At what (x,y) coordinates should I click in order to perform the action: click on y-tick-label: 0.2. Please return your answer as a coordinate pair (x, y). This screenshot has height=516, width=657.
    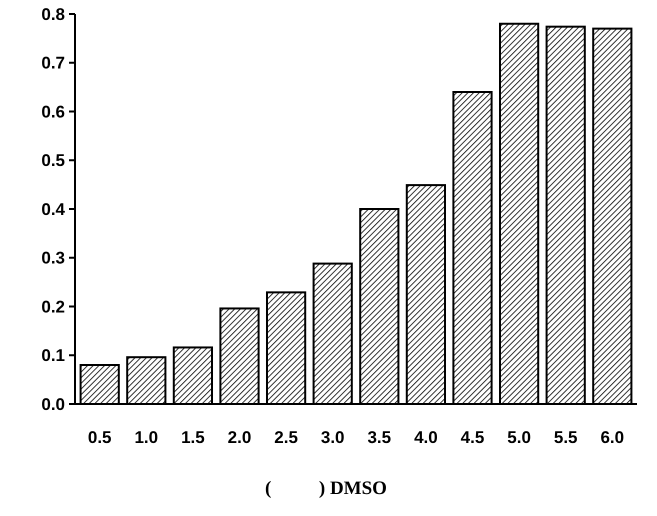
    Looking at the image, I should click on (53, 306).